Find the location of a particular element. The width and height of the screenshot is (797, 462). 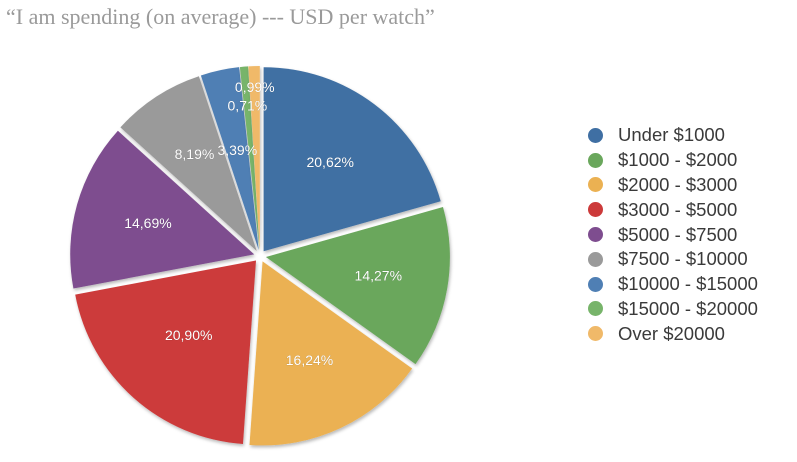

legend-label: $10000 - $15000 is located at coordinates (688, 284).